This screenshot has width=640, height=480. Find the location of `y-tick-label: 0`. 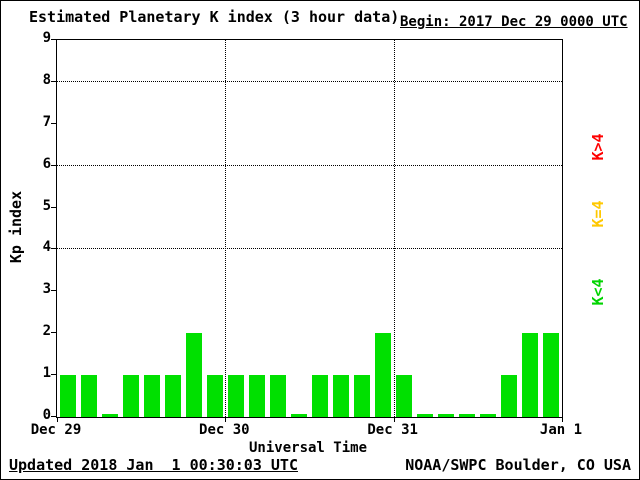

y-tick-label: 0 is located at coordinates (46, 415).